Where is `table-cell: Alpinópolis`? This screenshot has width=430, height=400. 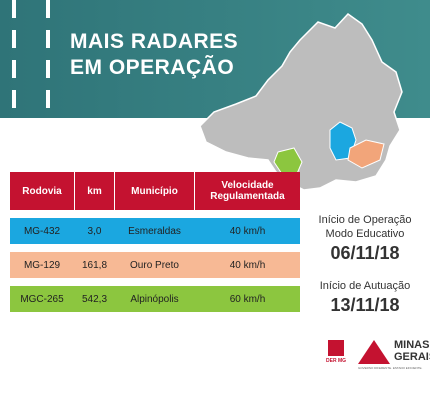
table-cell: Alpinópolis is located at coordinates (154, 299).